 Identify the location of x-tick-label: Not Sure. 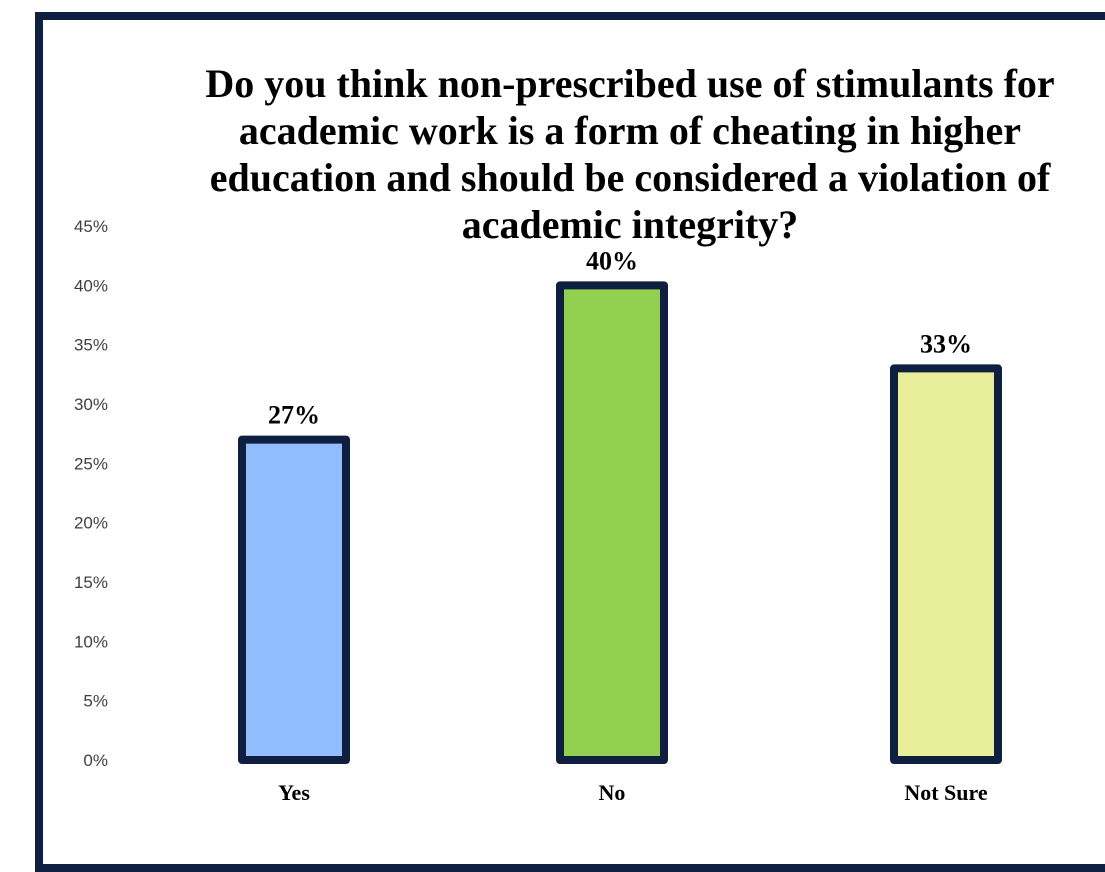
(946, 792).